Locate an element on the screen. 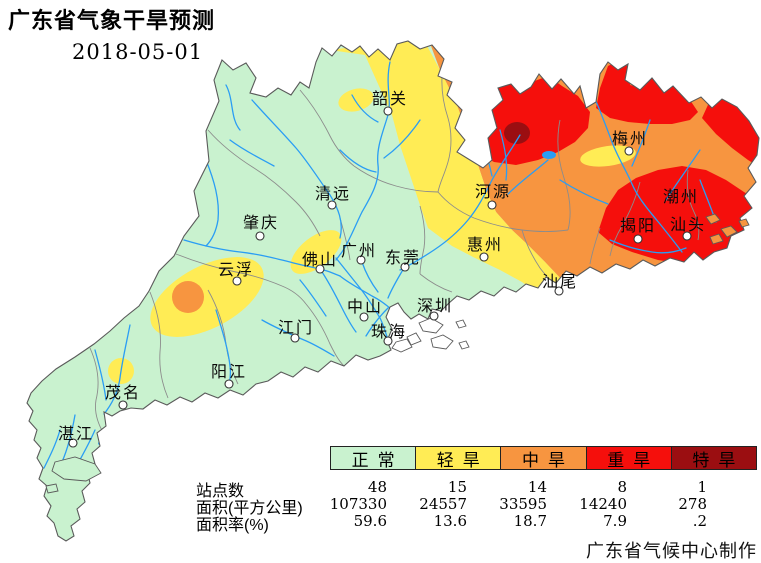 The width and height of the screenshot is (761, 563). city-label-meizhou: 梅州 is located at coordinates (630, 139).